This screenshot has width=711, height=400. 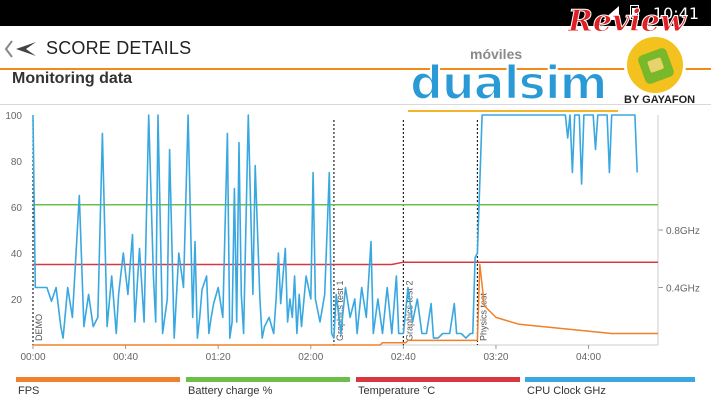 What do you see at coordinates (683, 231) in the screenshot?
I see `right-axis-label: 0.8GHz` at bounding box center [683, 231].